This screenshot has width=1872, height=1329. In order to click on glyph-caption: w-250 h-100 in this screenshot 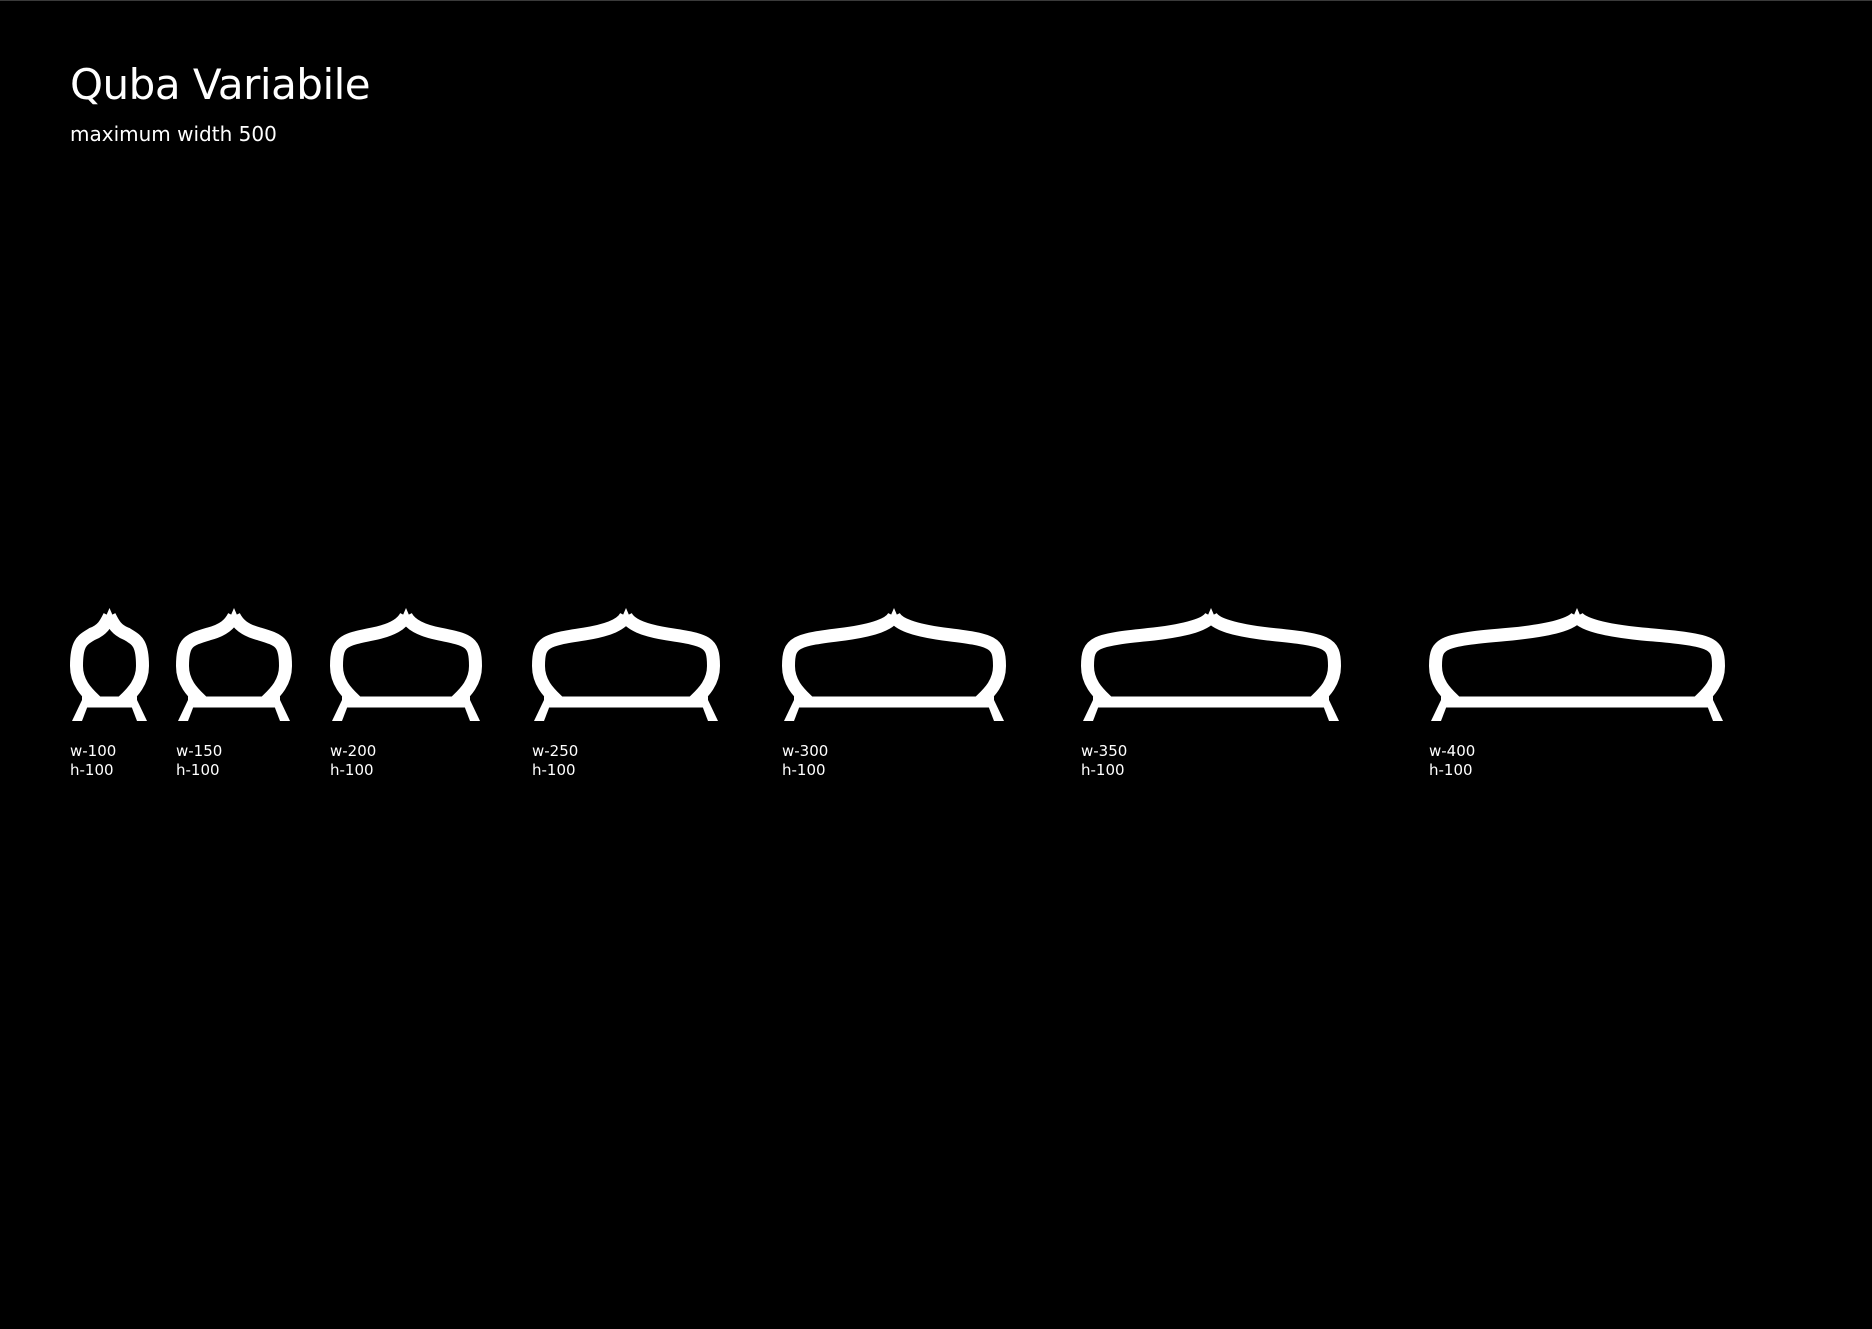, I will do `click(555, 761)`.